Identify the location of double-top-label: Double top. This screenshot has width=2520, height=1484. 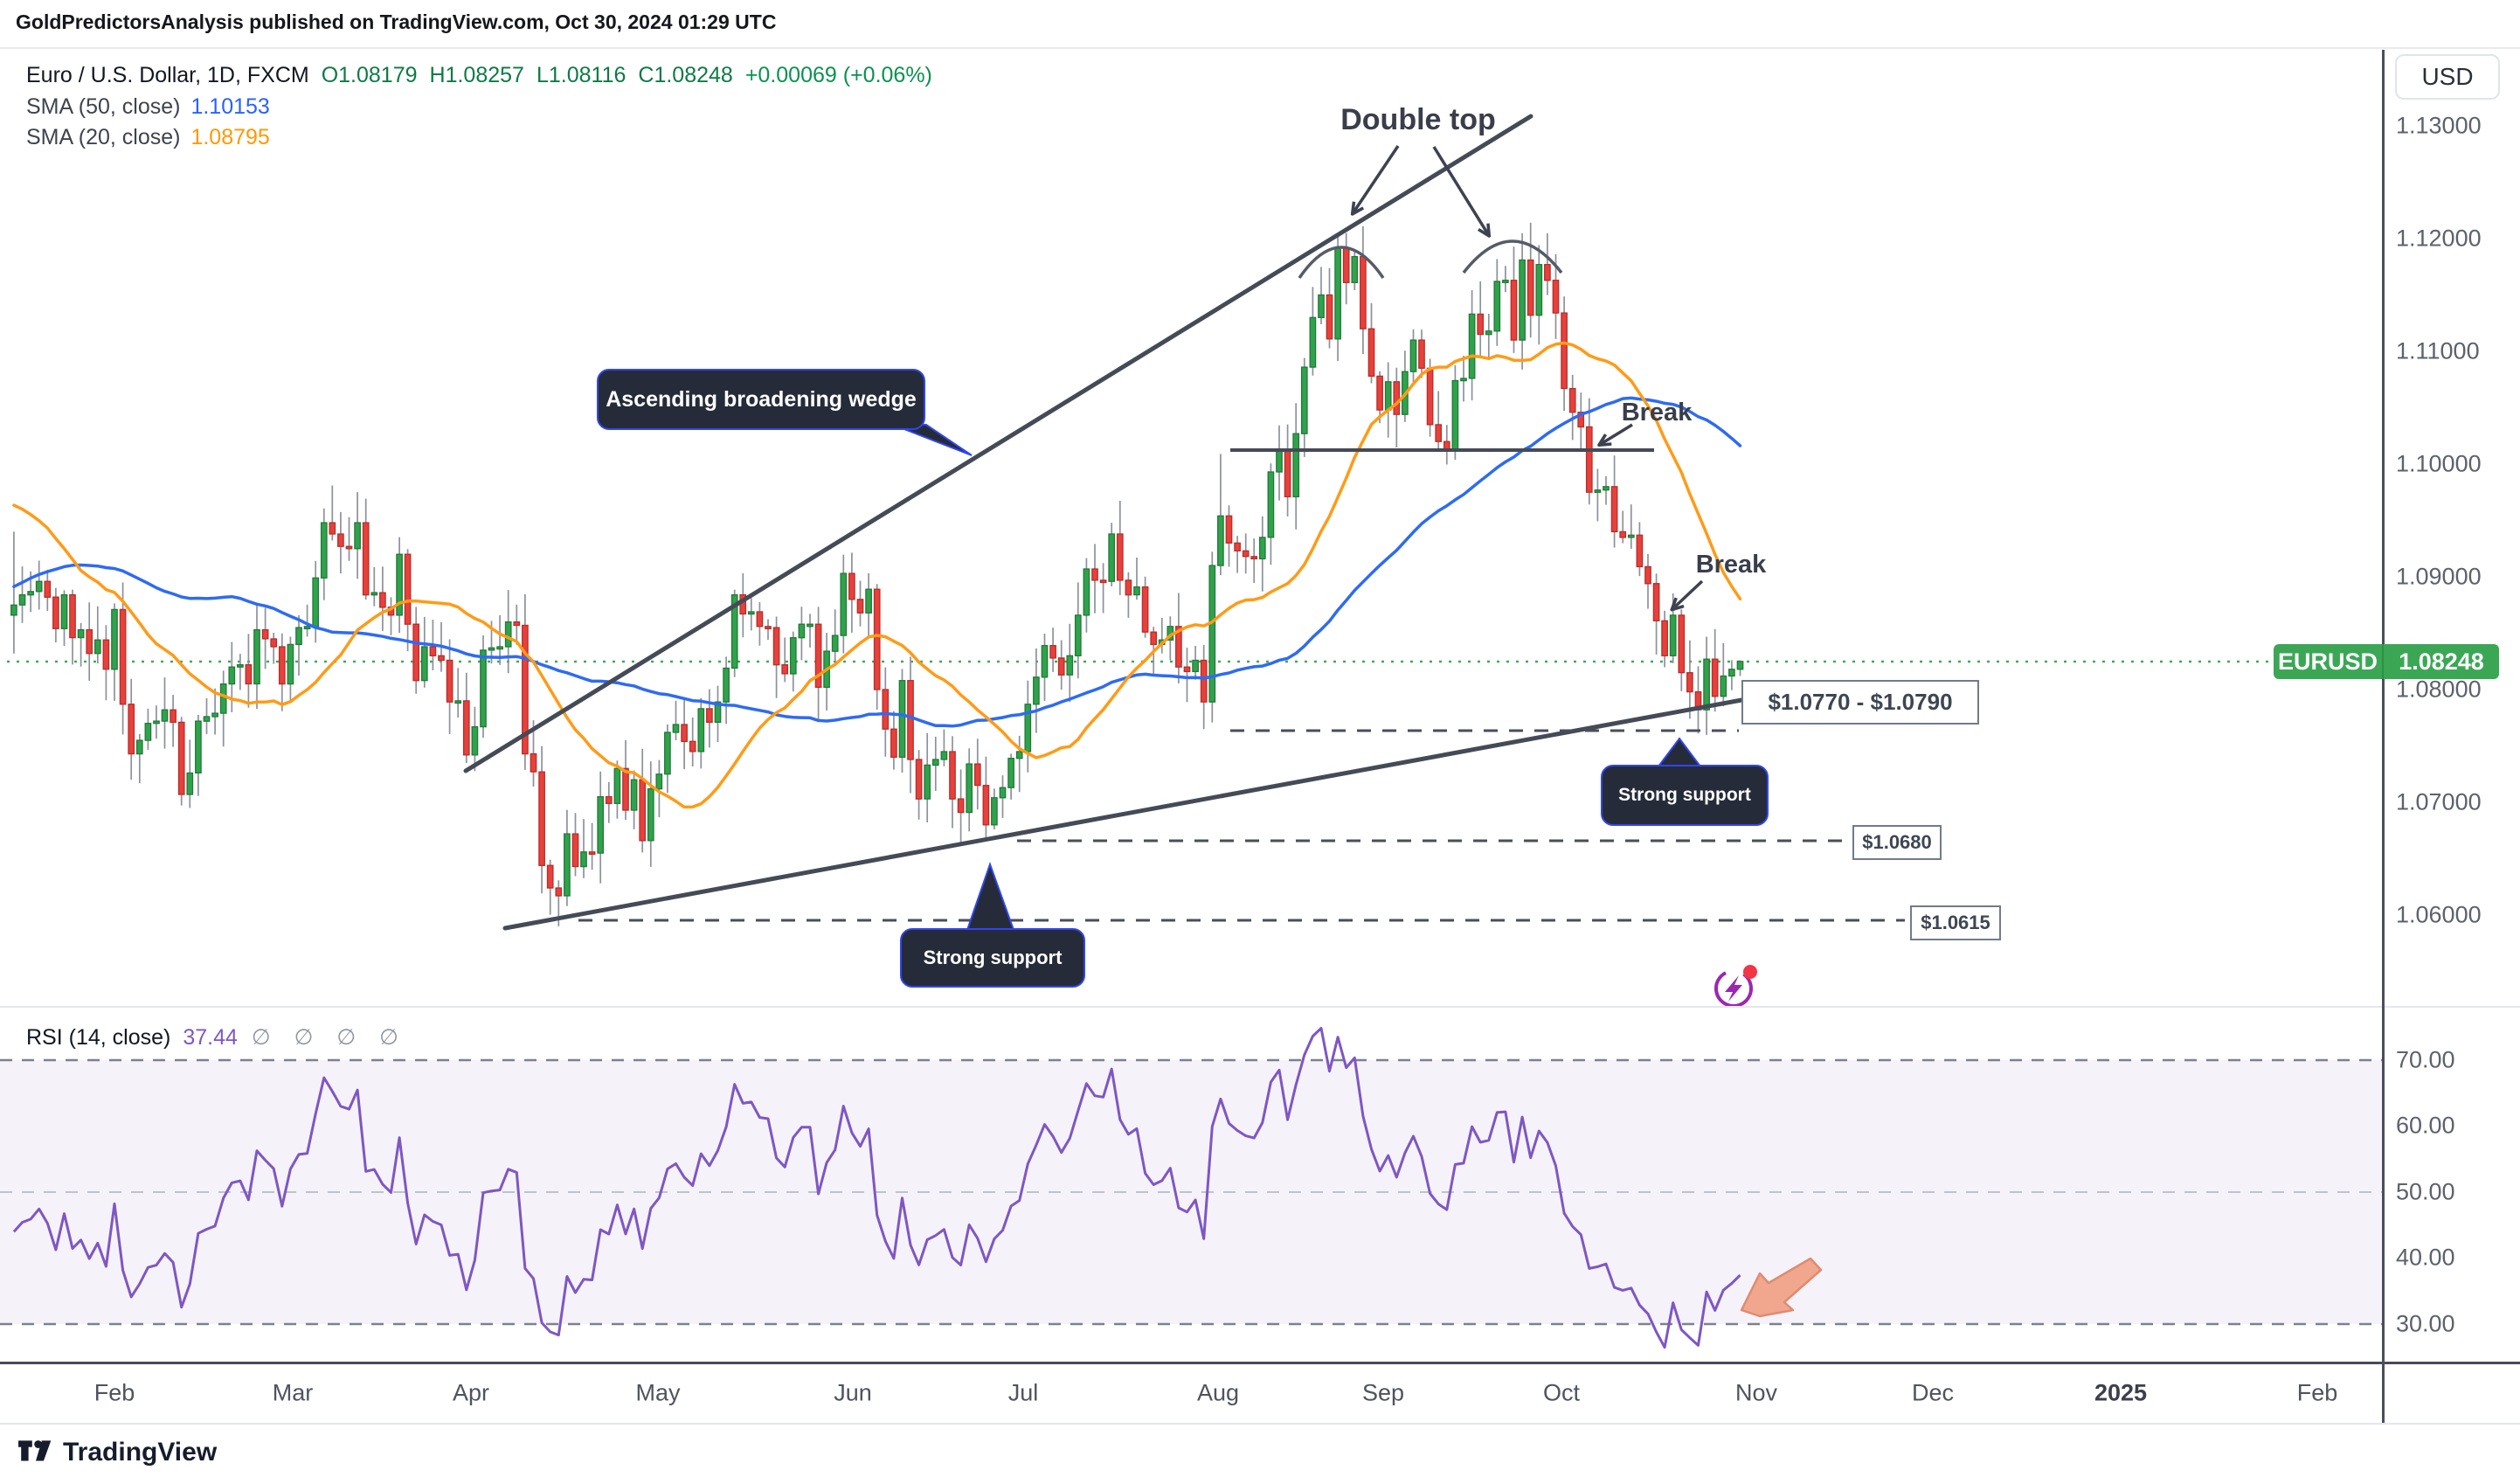
(1418, 119).